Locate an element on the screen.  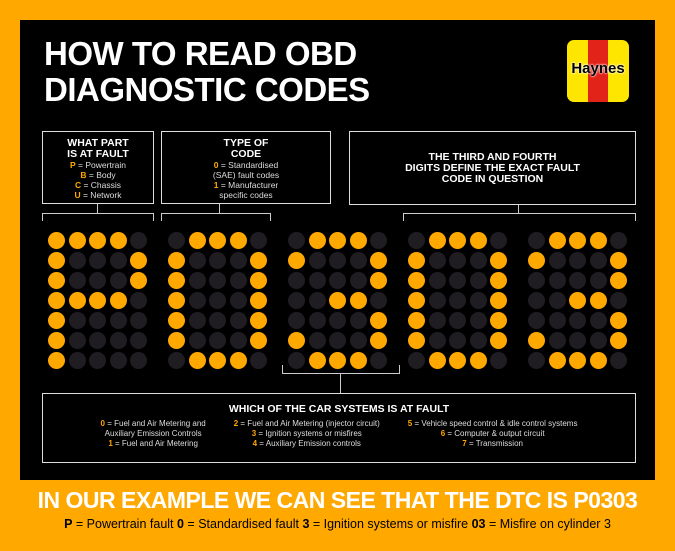
legend-text: = Standardised is located at coordinates (248, 165).